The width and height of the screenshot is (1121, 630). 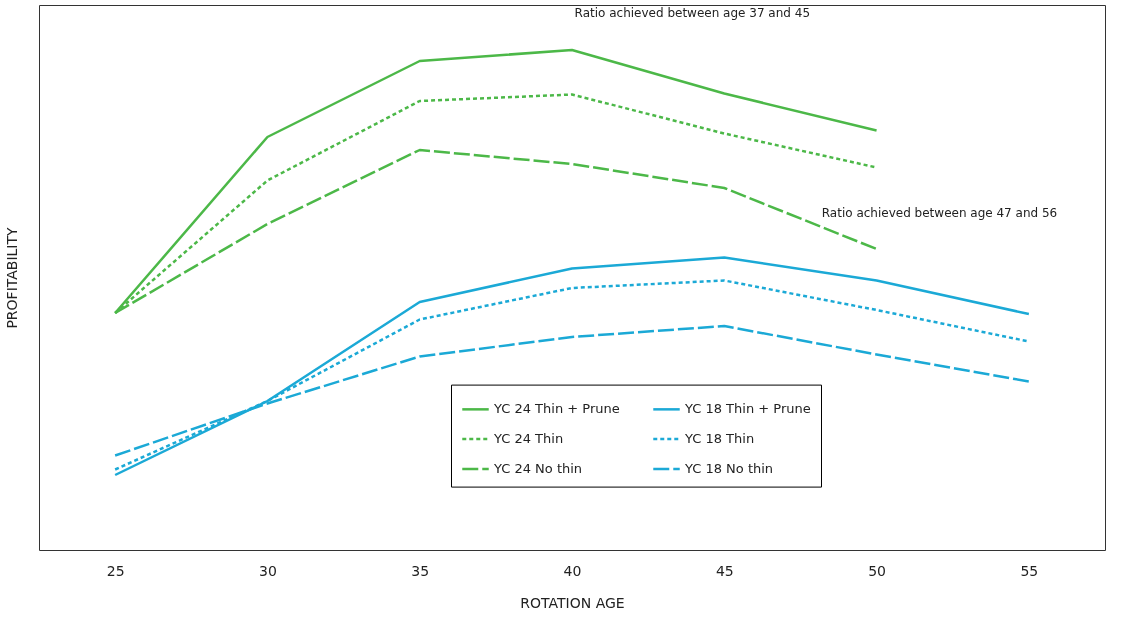 What do you see at coordinates (572, 602) in the screenshot?
I see `x-axis-title: ROTATION AGE` at bounding box center [572, 602].